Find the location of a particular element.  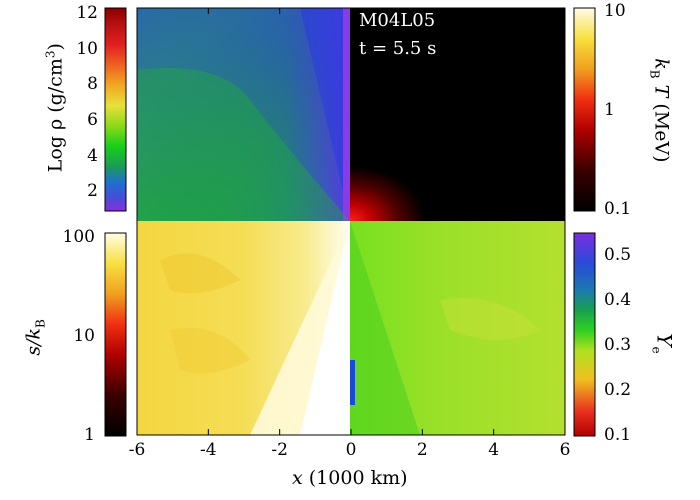

colorbar-tick-label: 12 is located at coordinates (87, 13).